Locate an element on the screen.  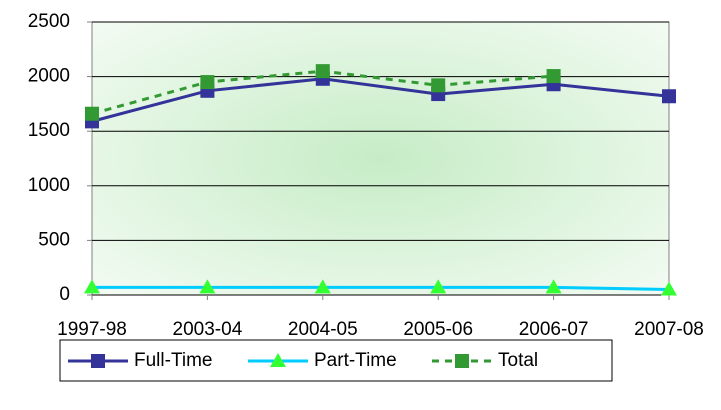
y-tick-label: 1000 is located at coordinates (49, 185).